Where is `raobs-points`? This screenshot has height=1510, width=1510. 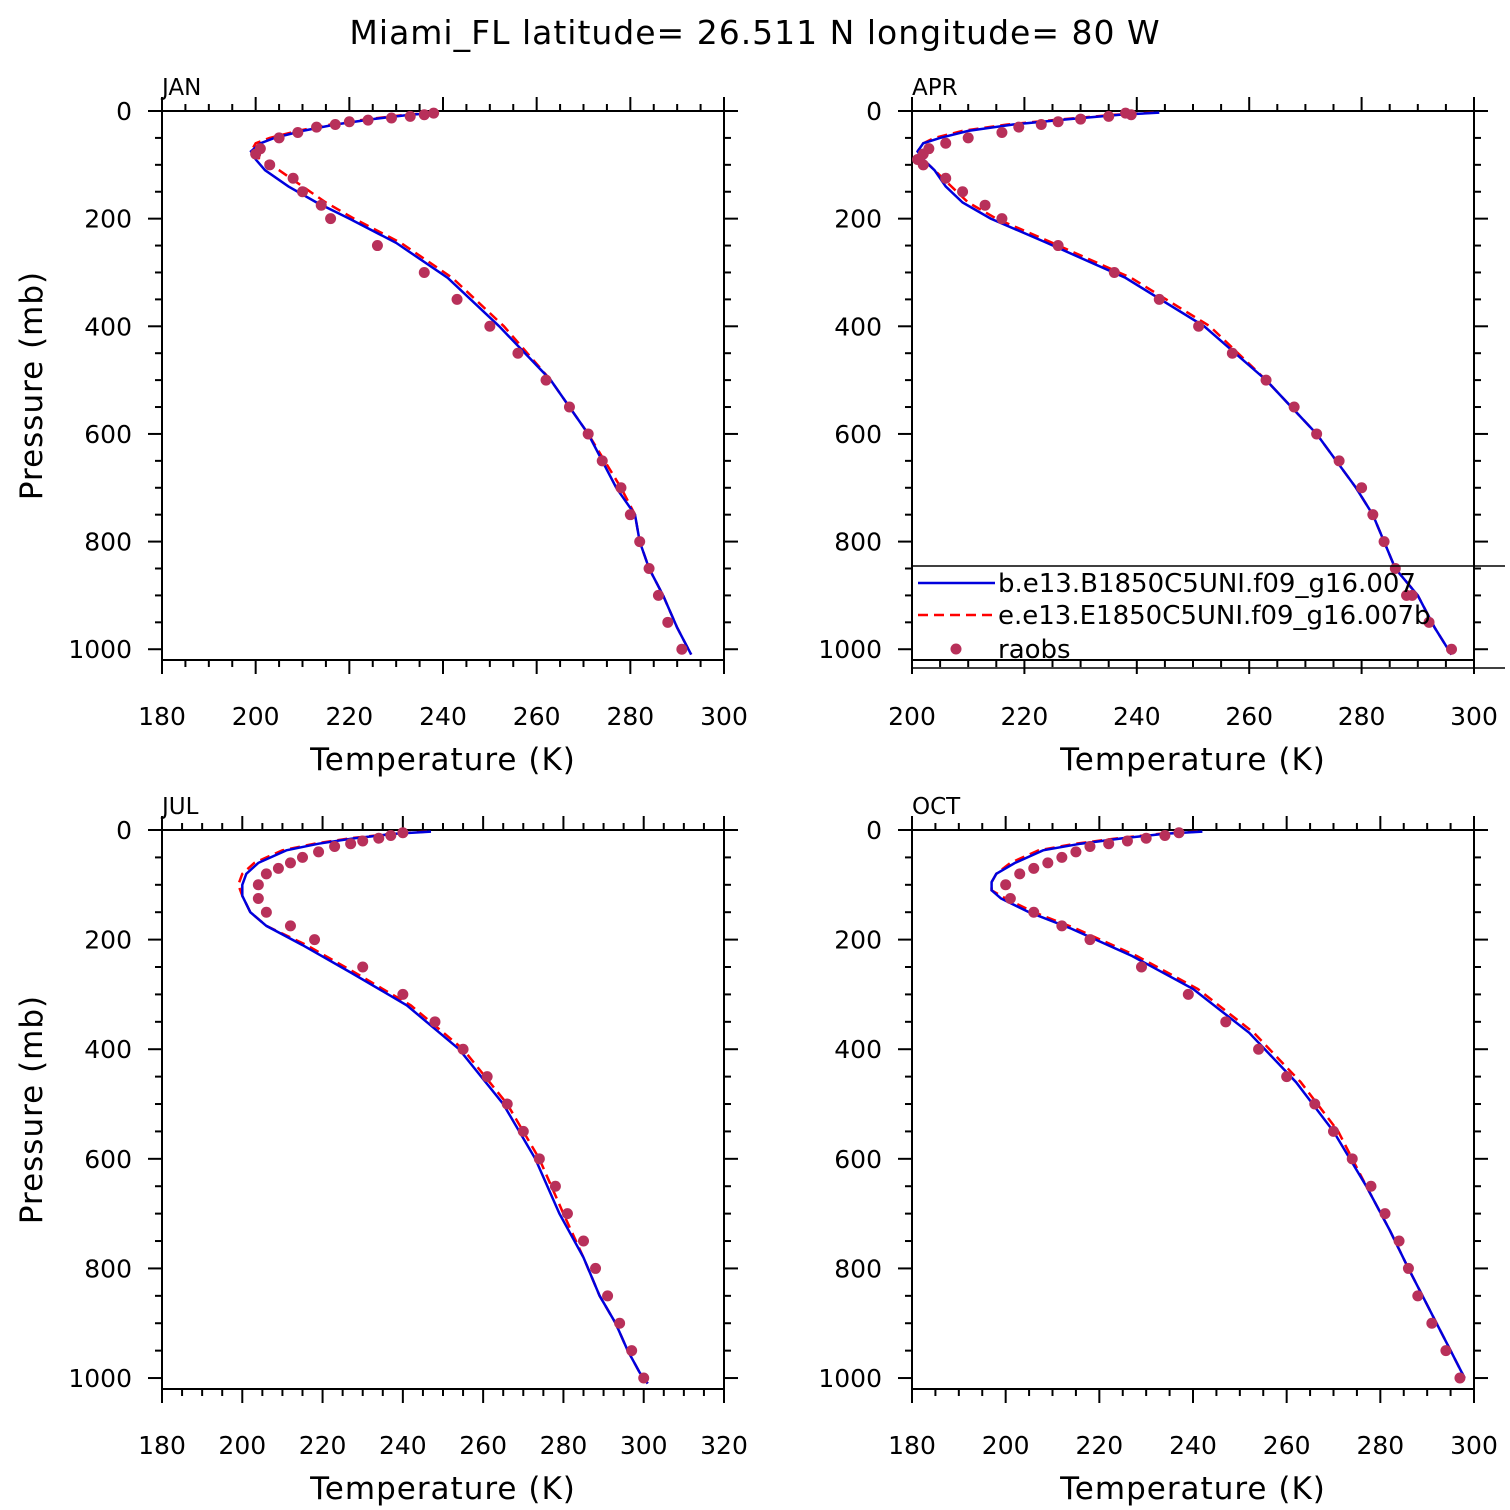
raobs-points is located at coordinates (1233, 1105).